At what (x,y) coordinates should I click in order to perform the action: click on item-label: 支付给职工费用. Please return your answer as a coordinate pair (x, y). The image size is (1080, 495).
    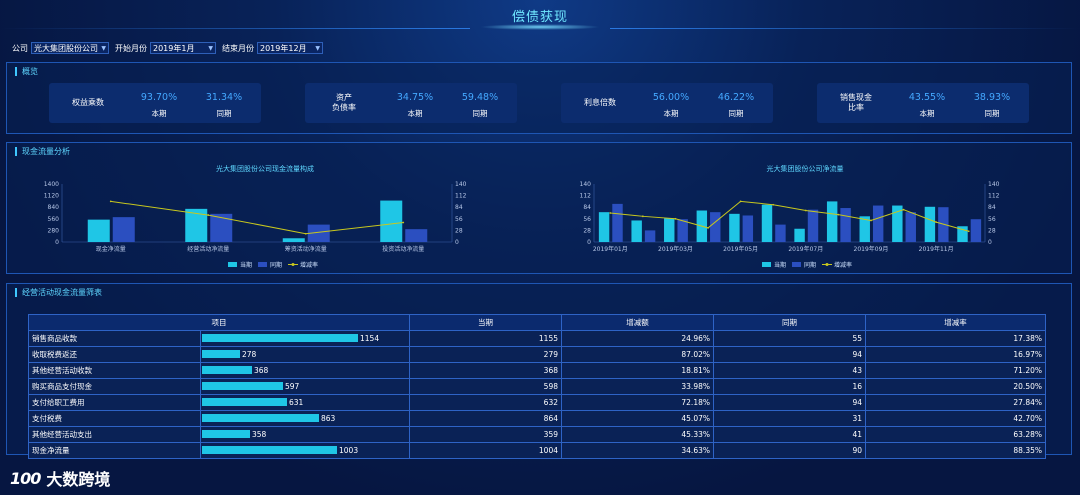
    Looking at the image, I should click on (115, 402).